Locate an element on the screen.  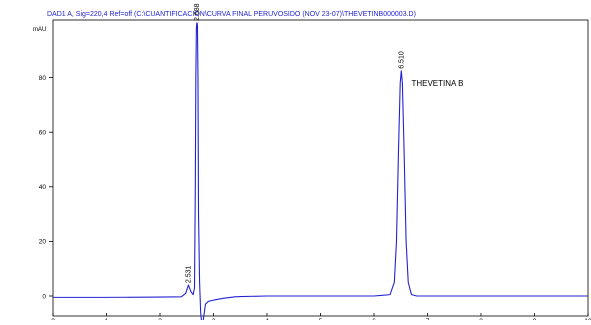
y-axis-unit: mAU is located at coordinates (39, 30).